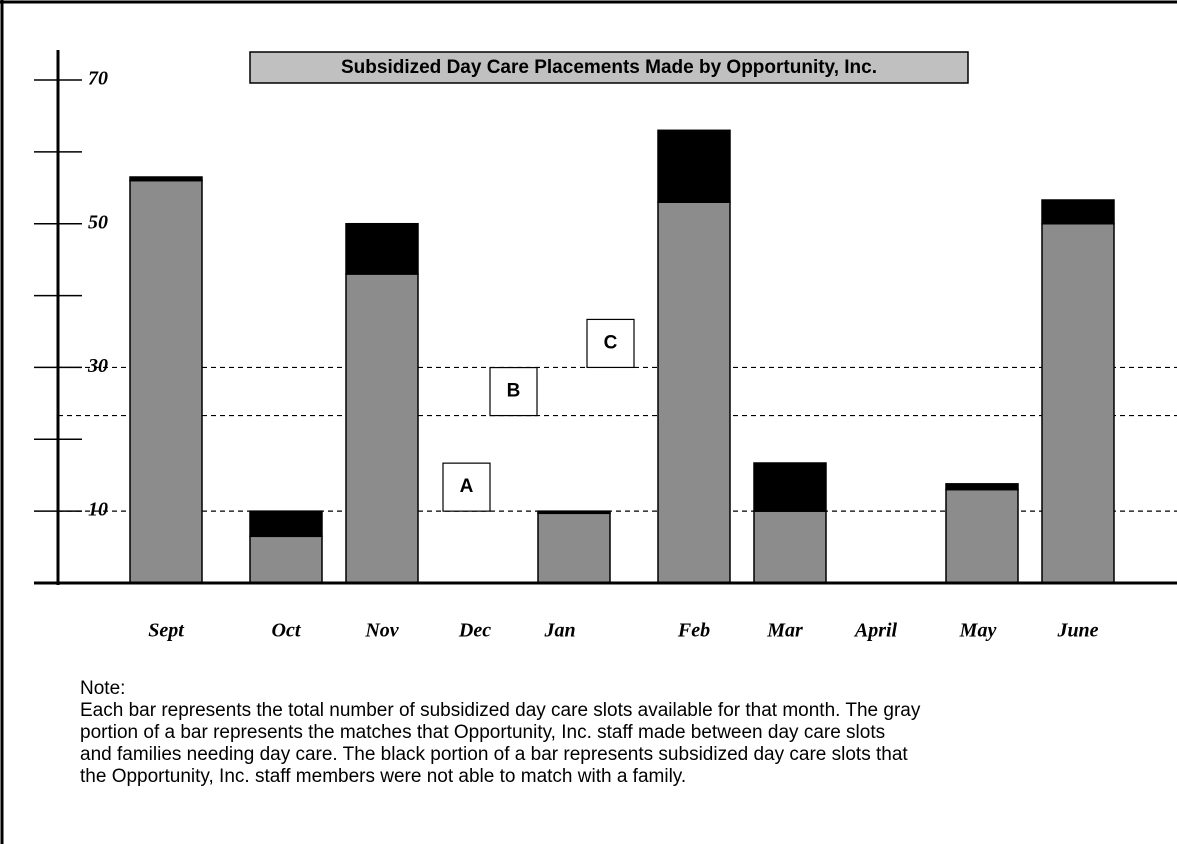 The height and width of the screenshot is (844, 1177). I want to click on x-tick-label: Sept, so click(166, 631).